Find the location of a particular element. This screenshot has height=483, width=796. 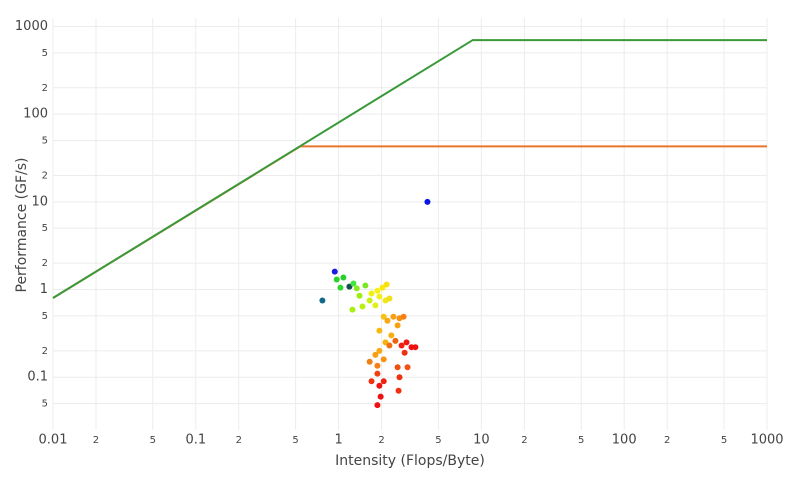

y-tick-label: 1 is located at coordinates (44, 289).